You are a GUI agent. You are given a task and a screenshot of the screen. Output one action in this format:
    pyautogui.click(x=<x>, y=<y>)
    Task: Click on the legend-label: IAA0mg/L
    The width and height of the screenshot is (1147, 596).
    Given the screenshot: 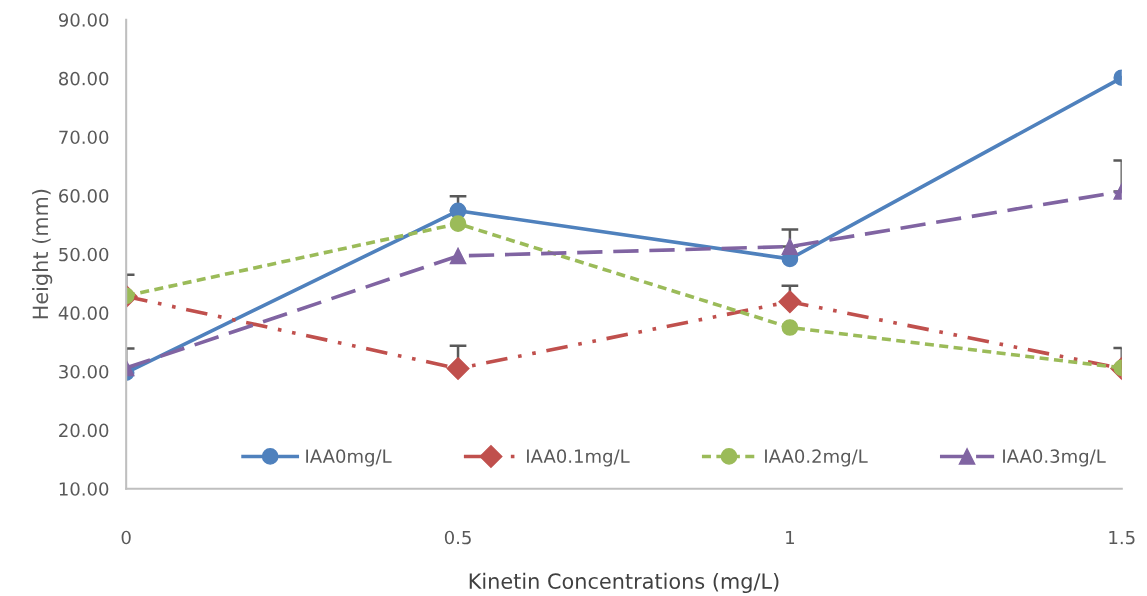 What is the action you would take?
    pyautogui.click(x=349, y=458)
    